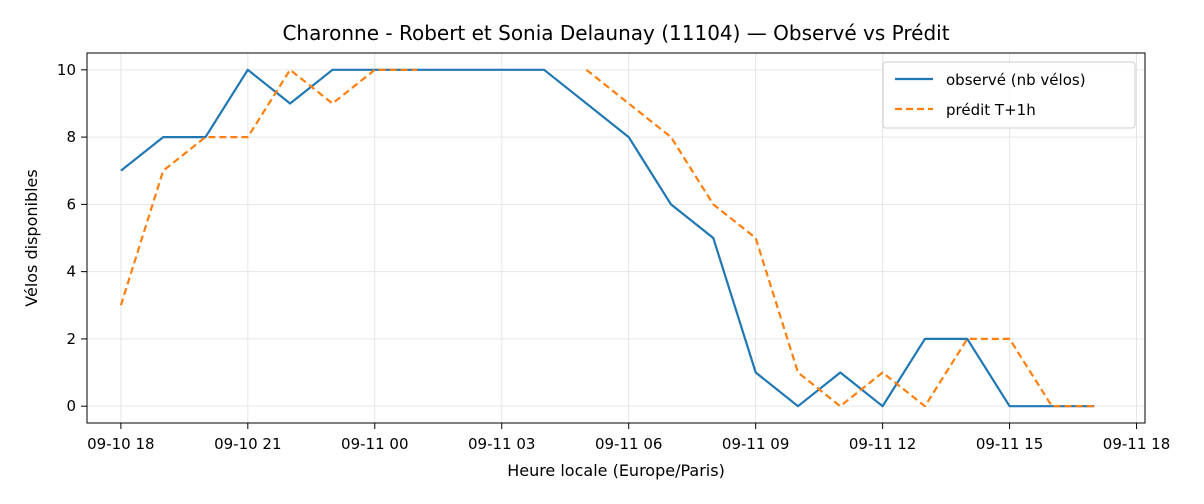  Describe the element at coordinates (1016, 80) in the screenshot. I see `legend-label-observed: observé (nb vélos)` at that location.